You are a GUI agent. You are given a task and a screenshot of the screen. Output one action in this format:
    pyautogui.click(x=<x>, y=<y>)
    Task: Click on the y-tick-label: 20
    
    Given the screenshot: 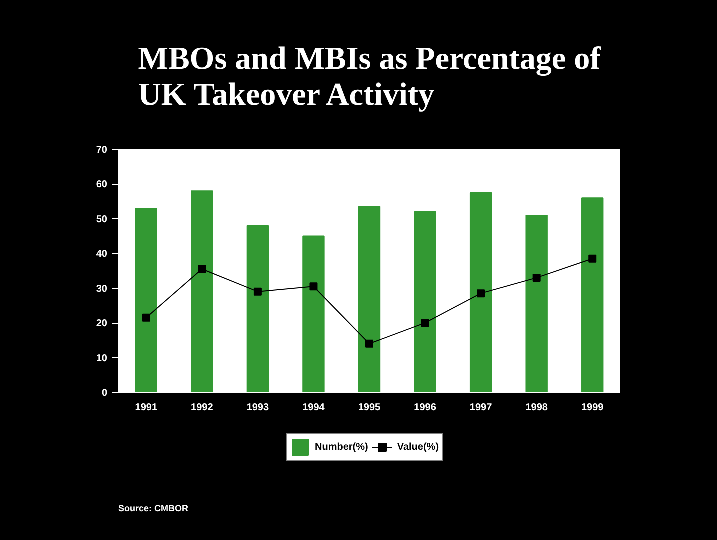 What is the action you would take?
    pyautogui.click(x=102, y=324)
    